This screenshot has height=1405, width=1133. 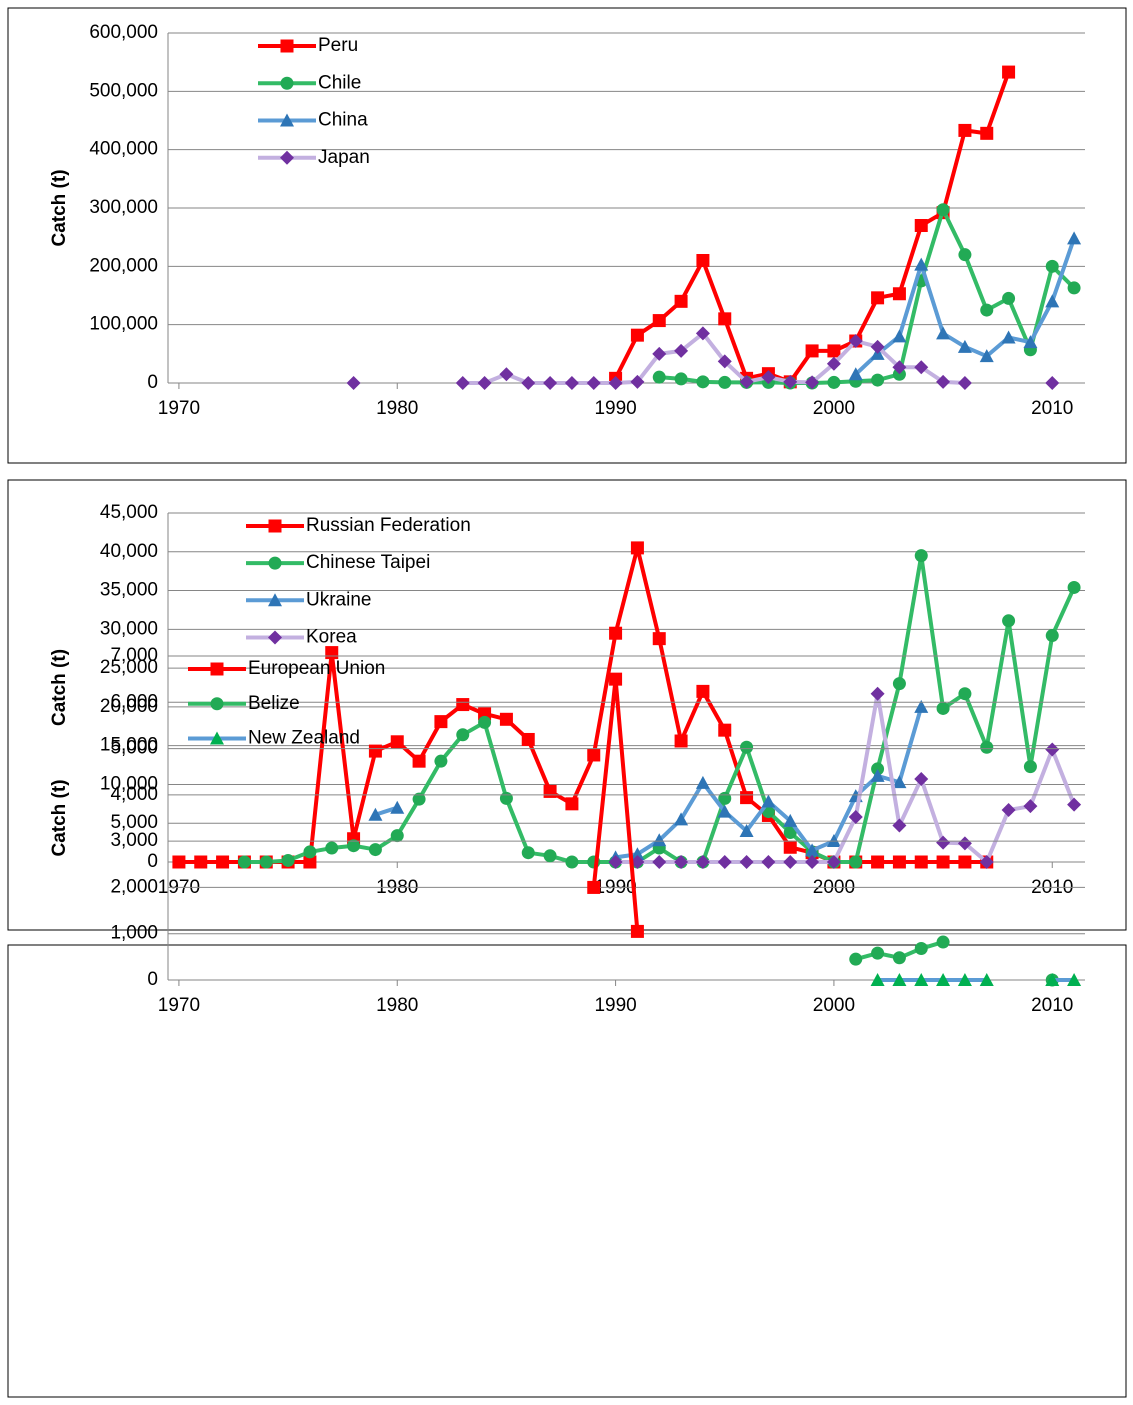 What do you see at coordinates (316, 668) in the screenshot?
I see `legend-label: European Union` at bounding box center [316, 668].